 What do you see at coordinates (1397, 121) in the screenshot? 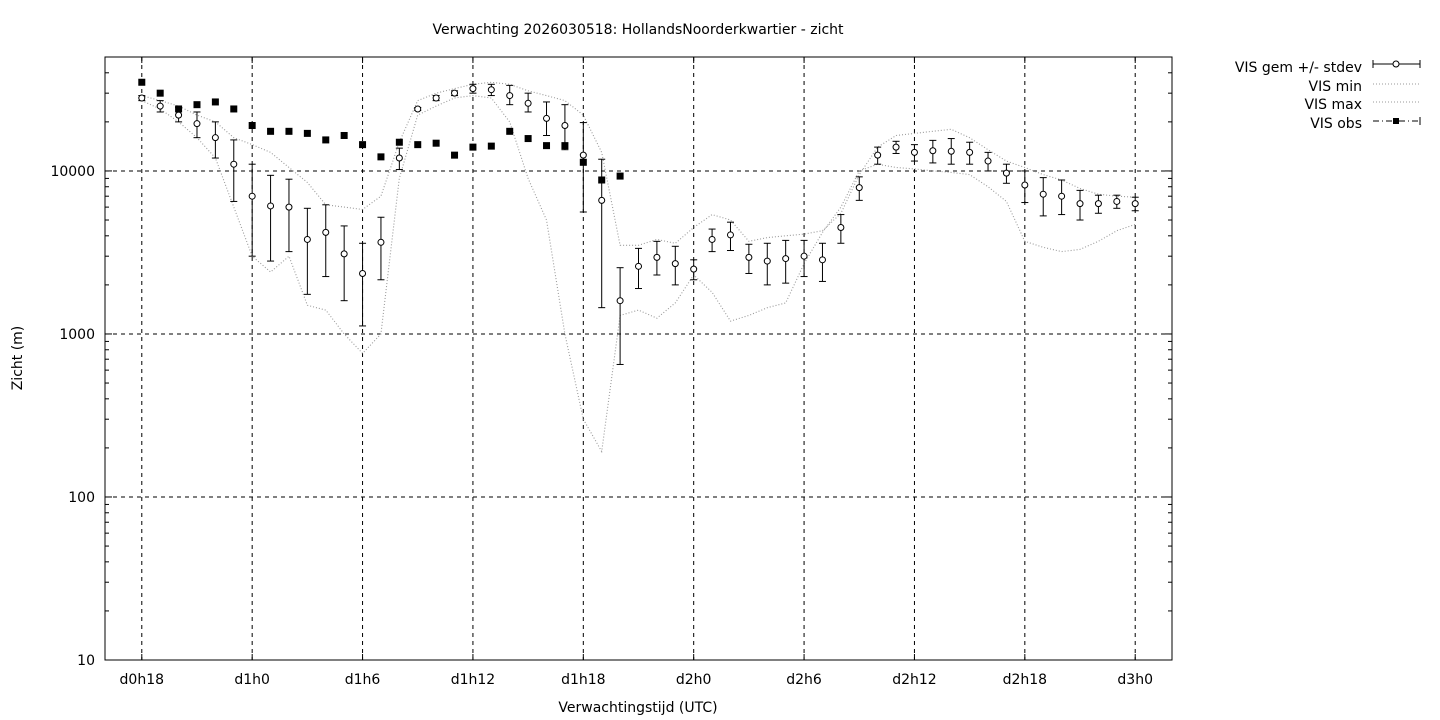
I see `legend-key-obs` at bounding box center [1397, 121].